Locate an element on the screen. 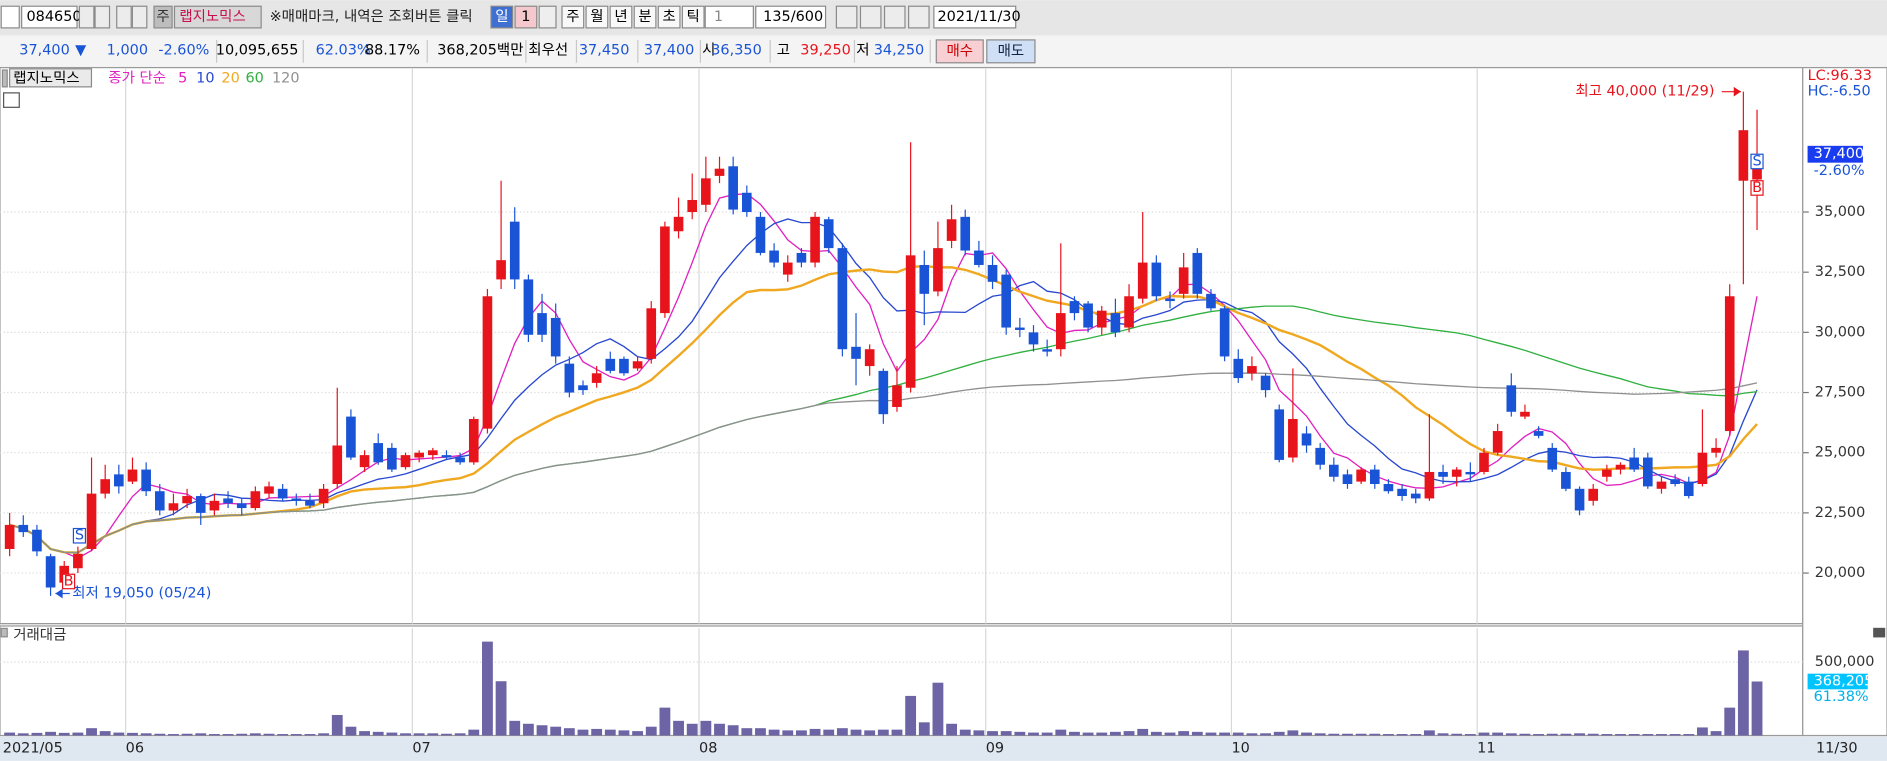 The height and width of the screenshot is (761, 1887). legend-entry: 5 is located at coordinates (182, 78).